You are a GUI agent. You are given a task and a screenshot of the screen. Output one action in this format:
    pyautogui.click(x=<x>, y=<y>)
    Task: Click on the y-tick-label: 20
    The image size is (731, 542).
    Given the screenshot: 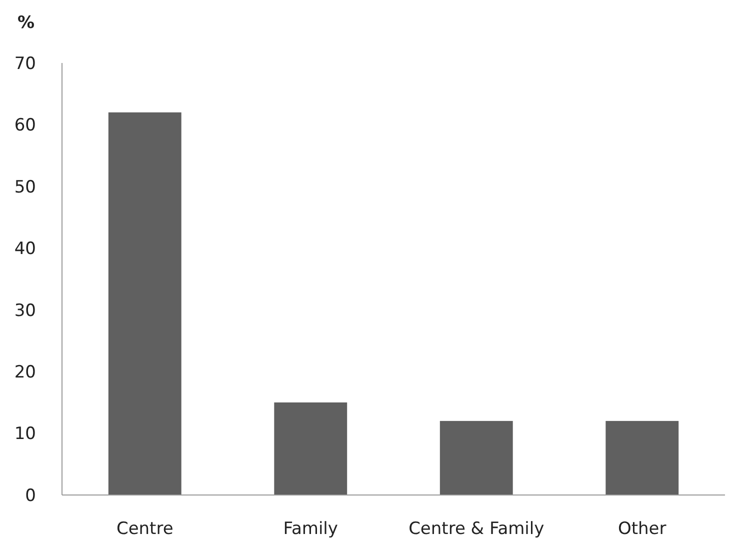 What is the action you would take?
    pyautogui.click(x=25, y=372)
    